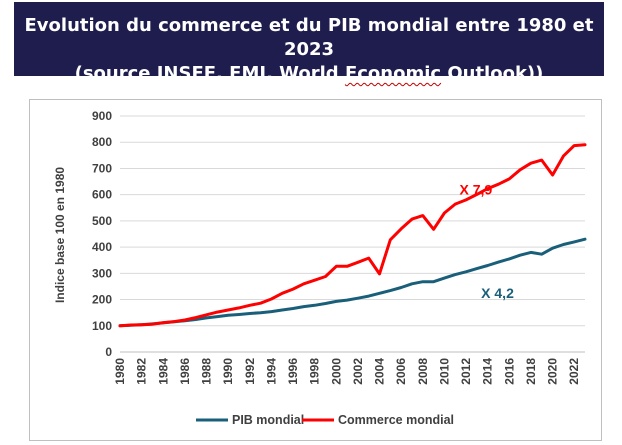 Image resolution: width=622 pixels, height=445 pixels. I want to click on x-tick-label: 1998, so click(315, 371).